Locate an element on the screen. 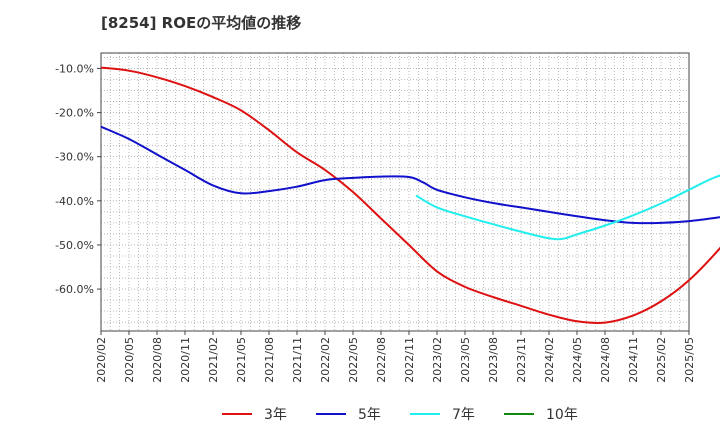  x-tick-label: 2023/11 is located at coordinates (521, 360).